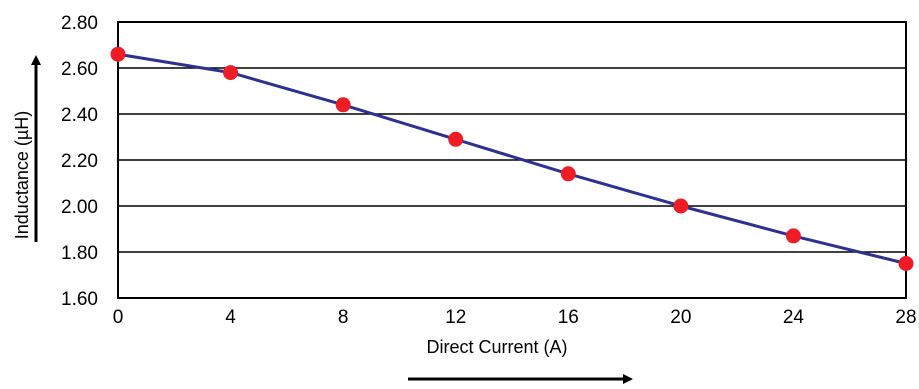 This screenshot has width=919, height=389. I want to click on x-tick-label: 8, so click(343, 317).